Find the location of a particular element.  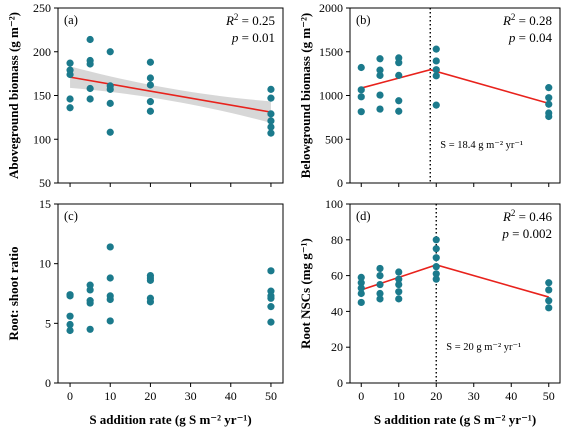

p-value: = 0.01 is located at coordinates (256, 37).